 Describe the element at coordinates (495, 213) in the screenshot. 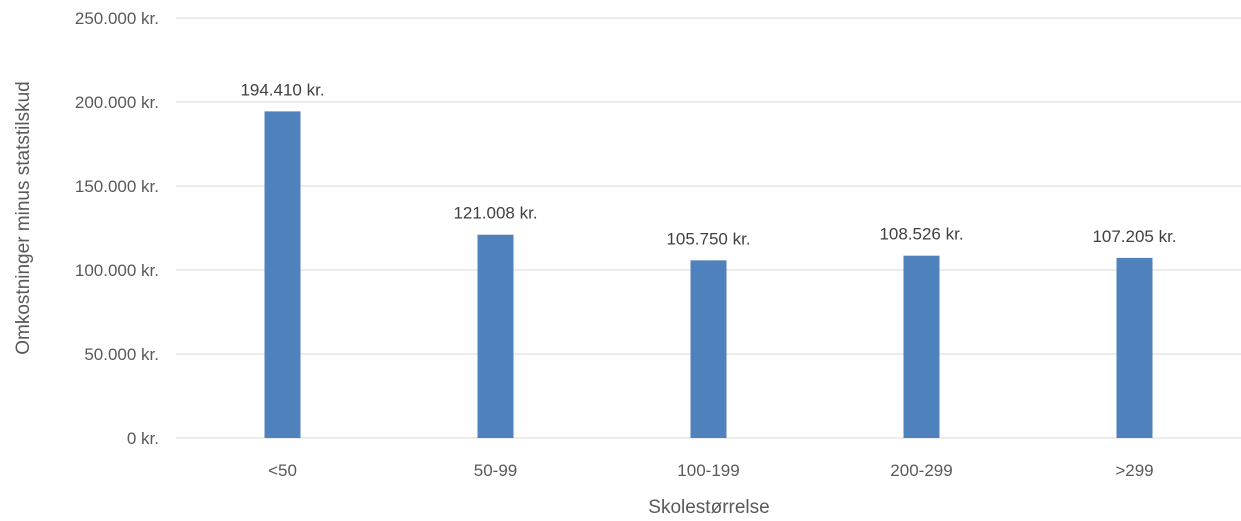

I see `data-label: 121.008 kr.` at that location.